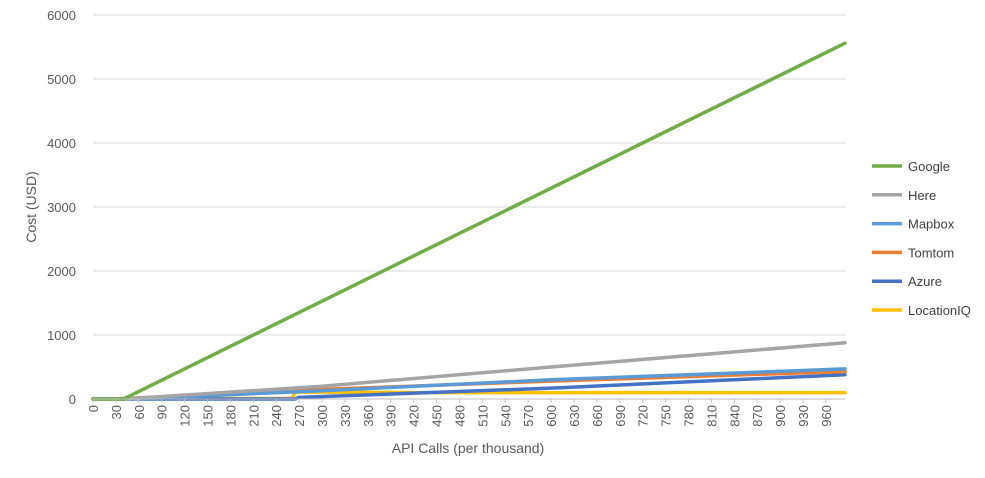 The width and height of the screenshot is (985, 478). I want to click on y-tick-label: 1000, so click(61, 335).